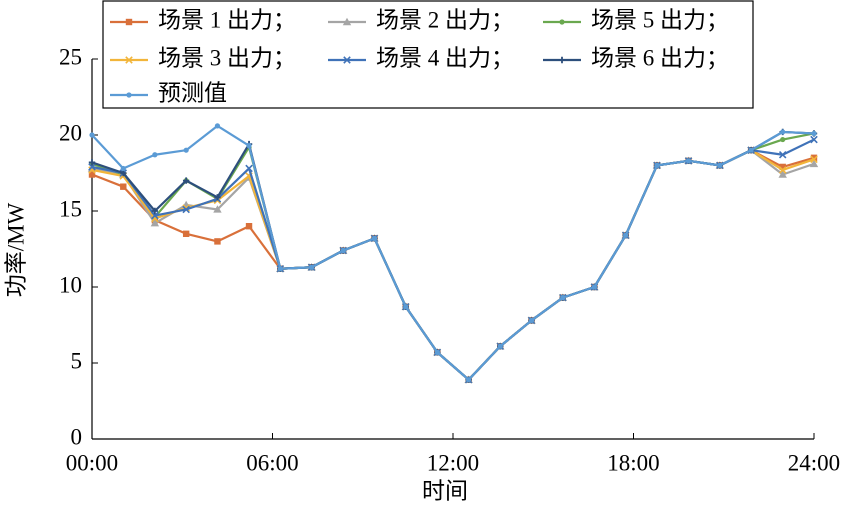 This screenshot has width=853, height=510. I want to click on legend-label: 预测值, so click(192, 92).